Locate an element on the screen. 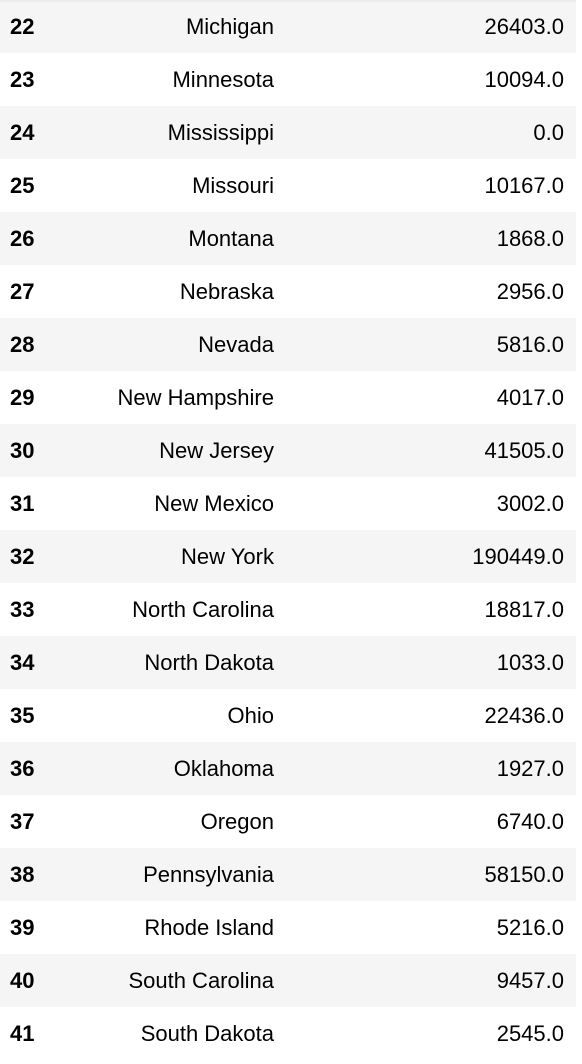 This screenshot has height=1064, width=582. state-cell: Michigan is located at coordinates (229, 26).